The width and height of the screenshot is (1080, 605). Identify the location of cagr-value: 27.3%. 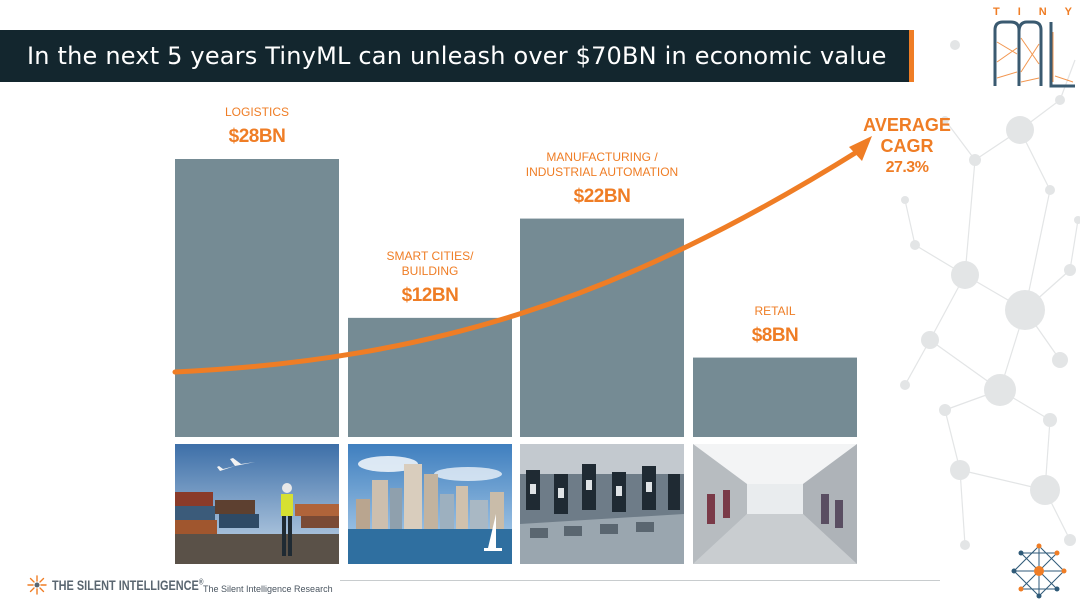
(907, 167).